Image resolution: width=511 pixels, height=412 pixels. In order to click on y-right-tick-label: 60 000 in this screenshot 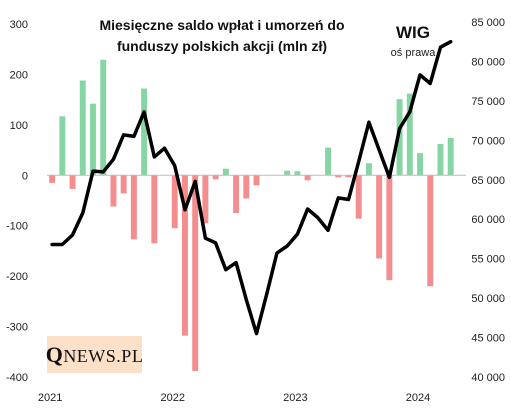, I will do `click(488, 220)`.